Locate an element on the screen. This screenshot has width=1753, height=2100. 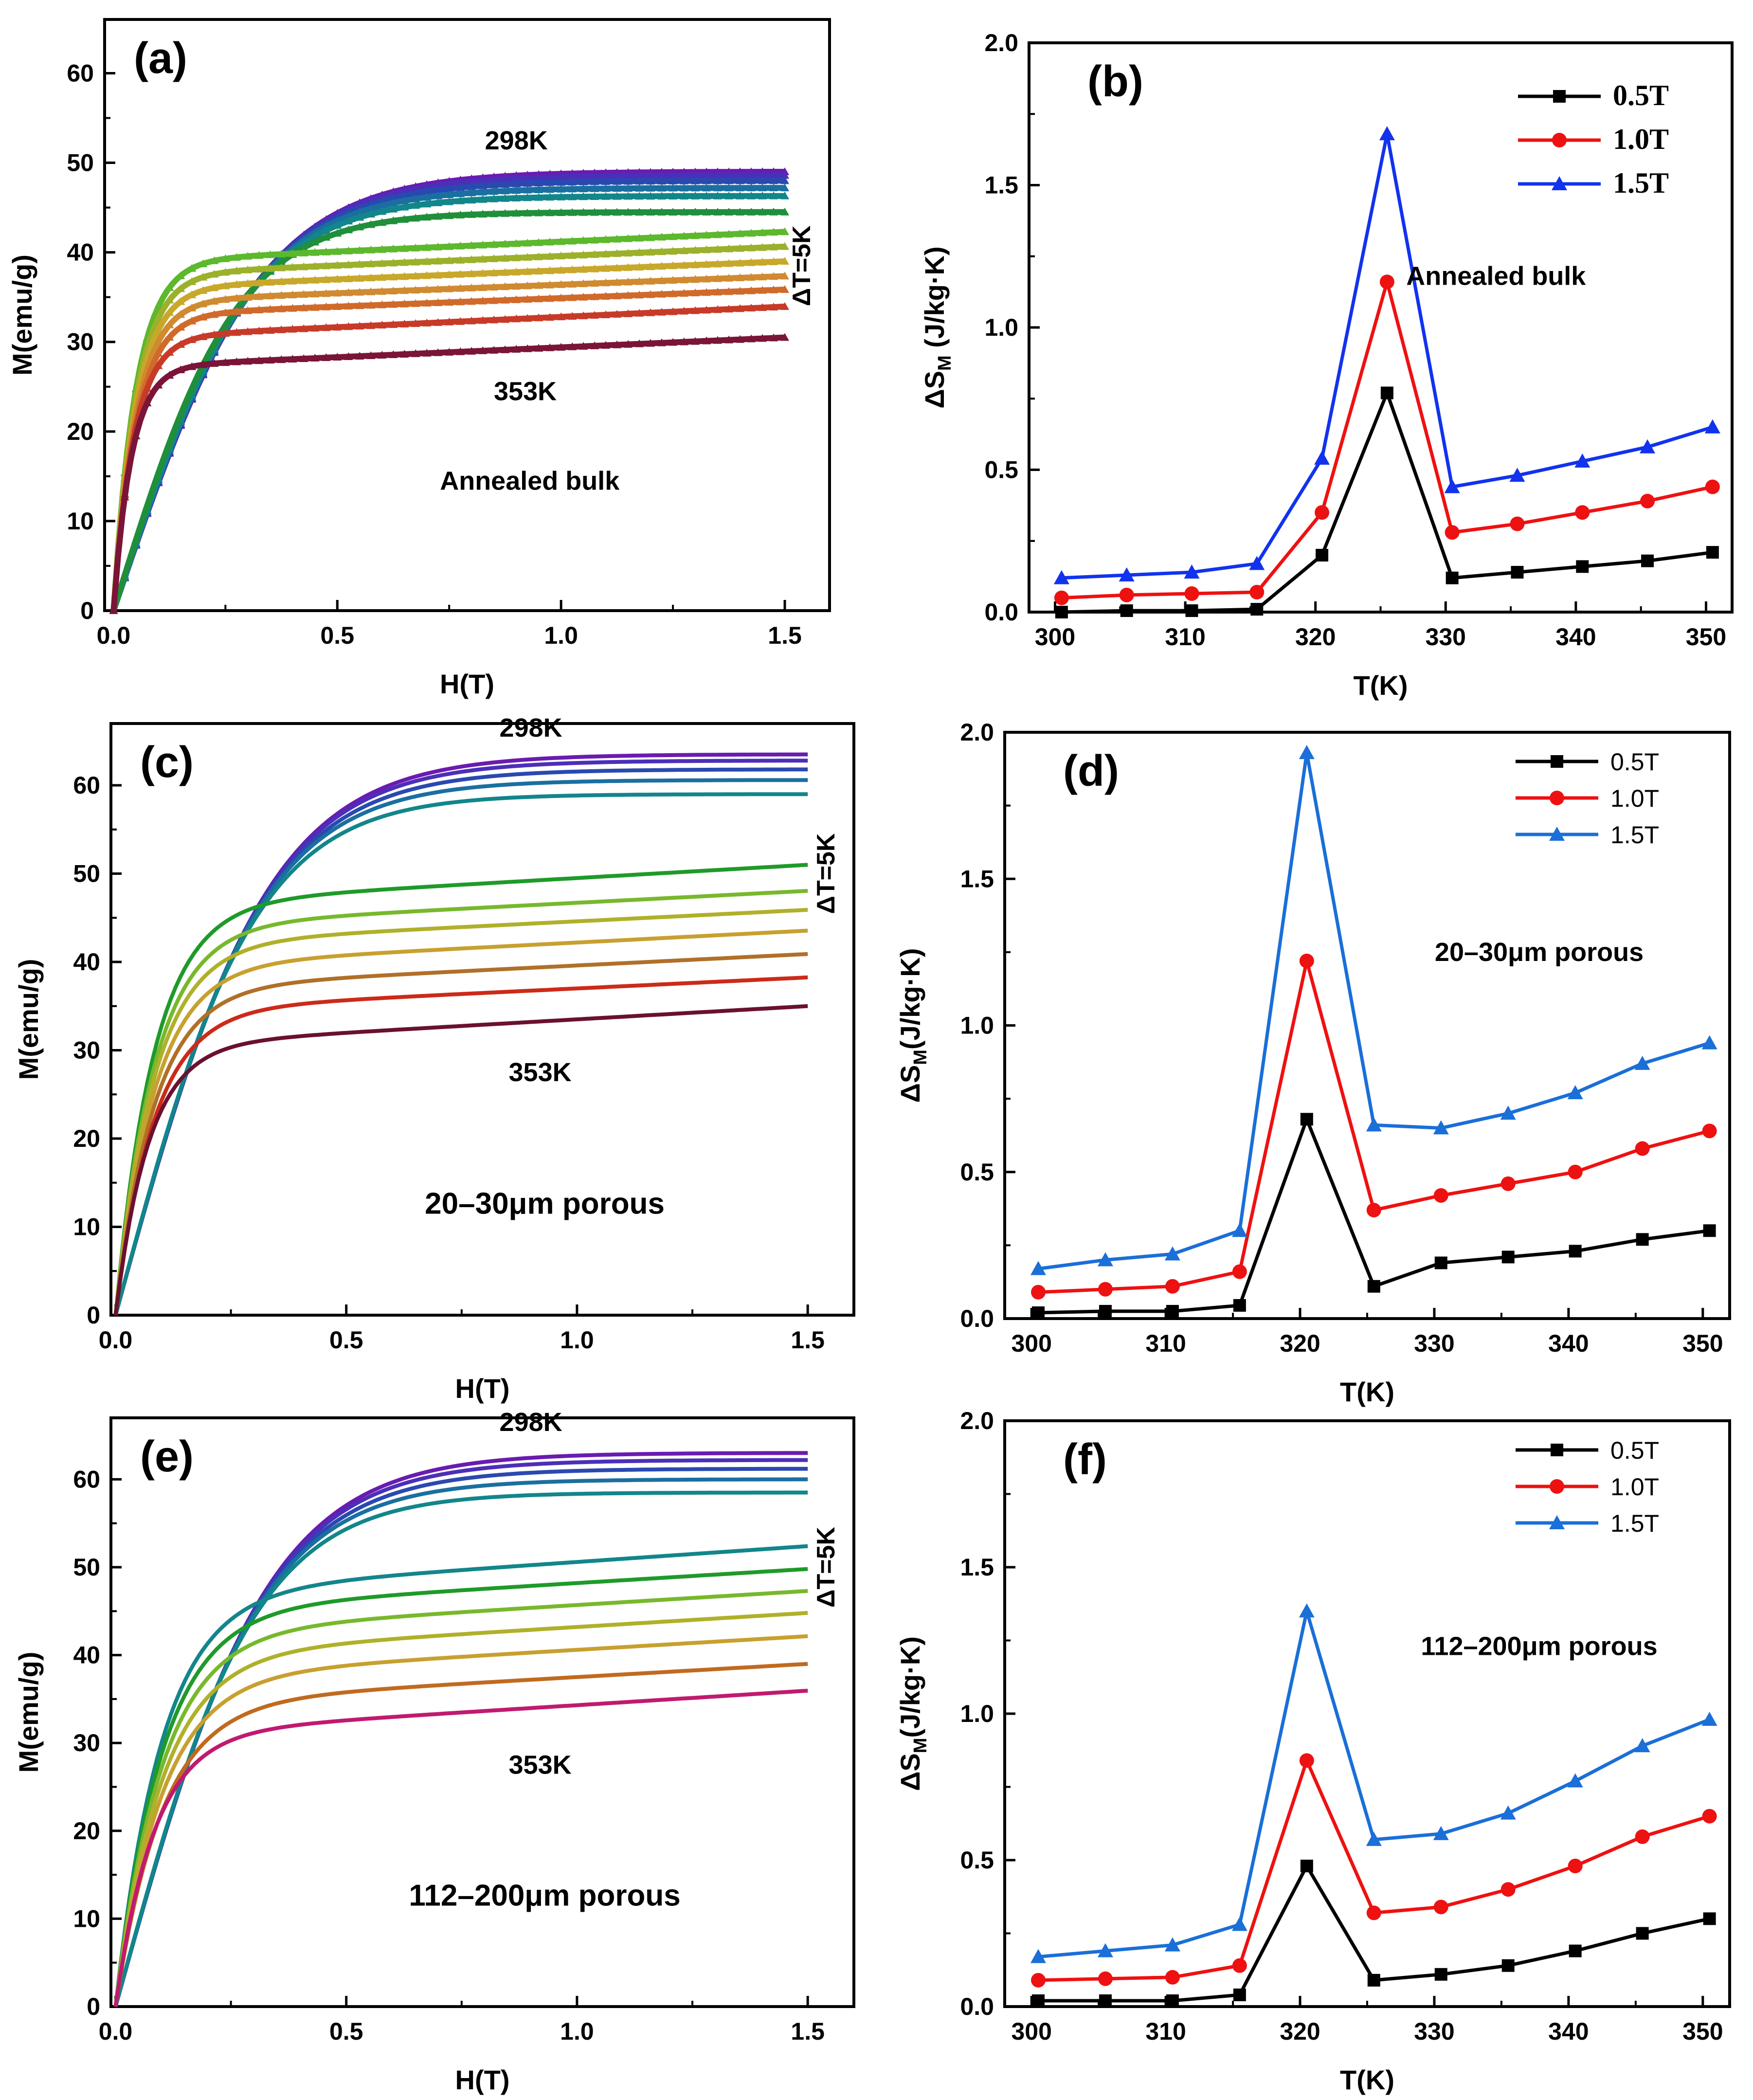
annotation-sample: 20–30μm porous is located at coordinates (1540, 953).